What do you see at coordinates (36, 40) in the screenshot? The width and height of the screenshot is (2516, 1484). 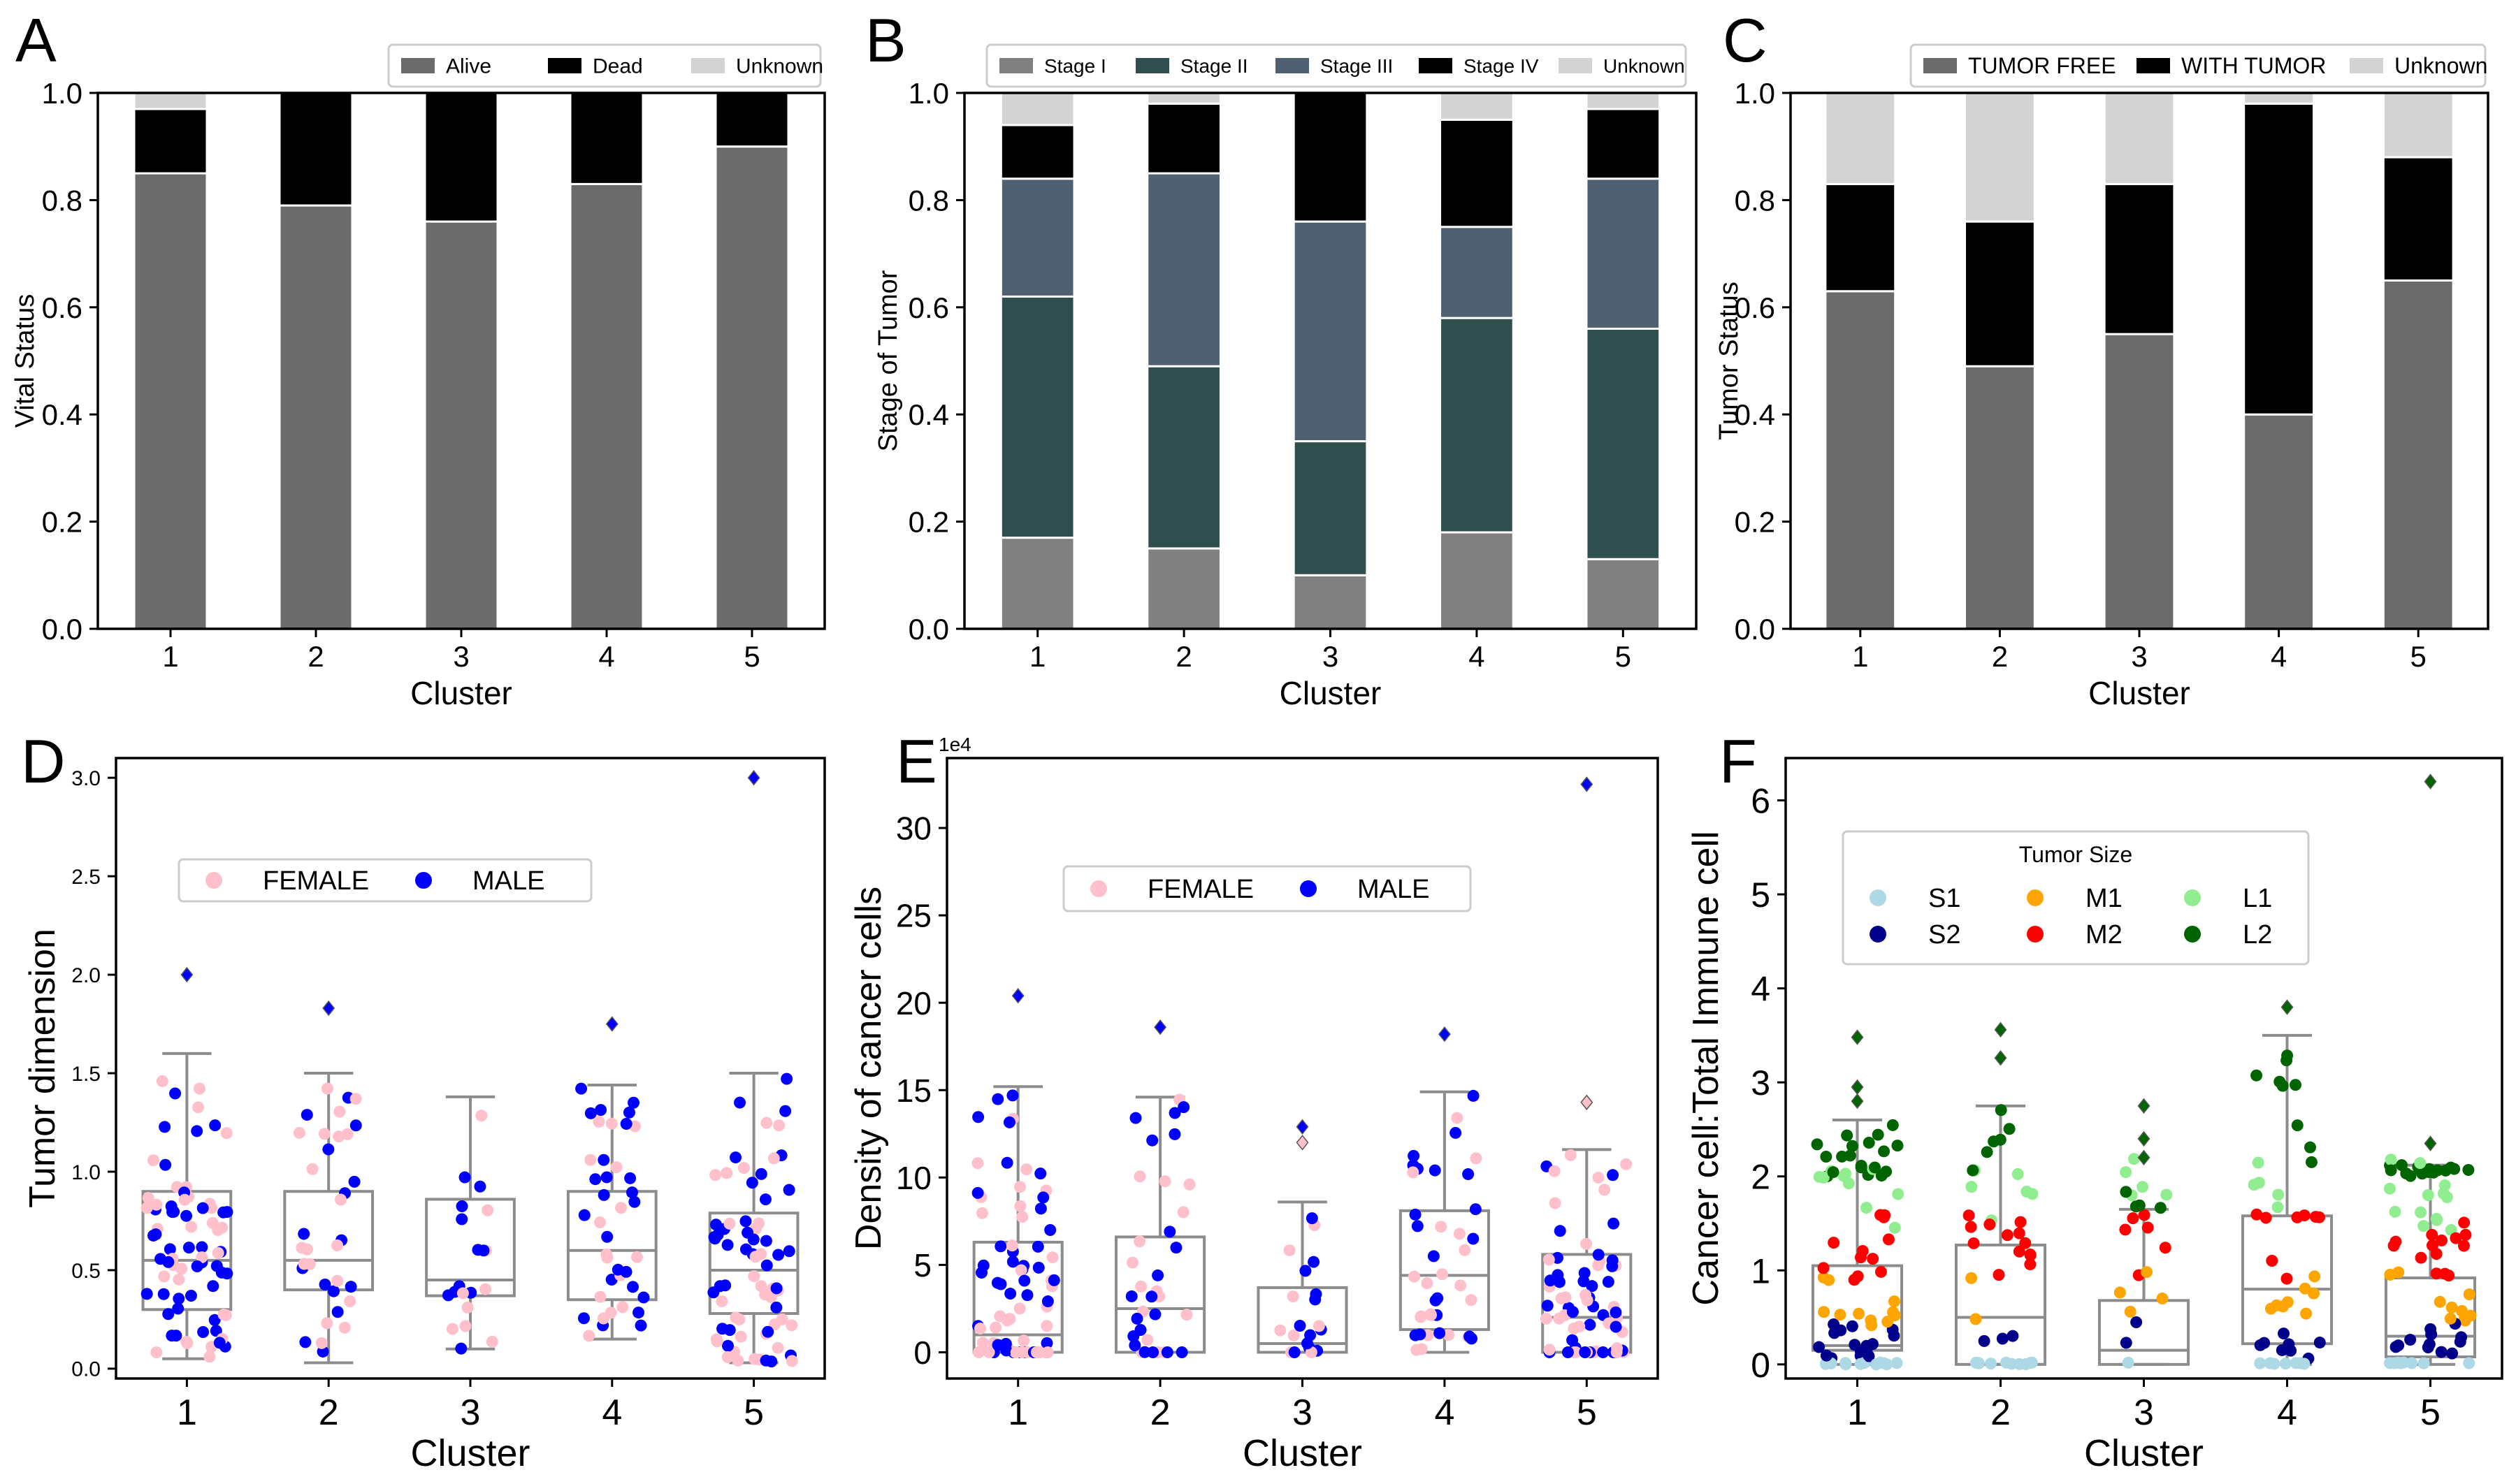 I see `panel-letter-A: A` at bounding box center [36, 40].